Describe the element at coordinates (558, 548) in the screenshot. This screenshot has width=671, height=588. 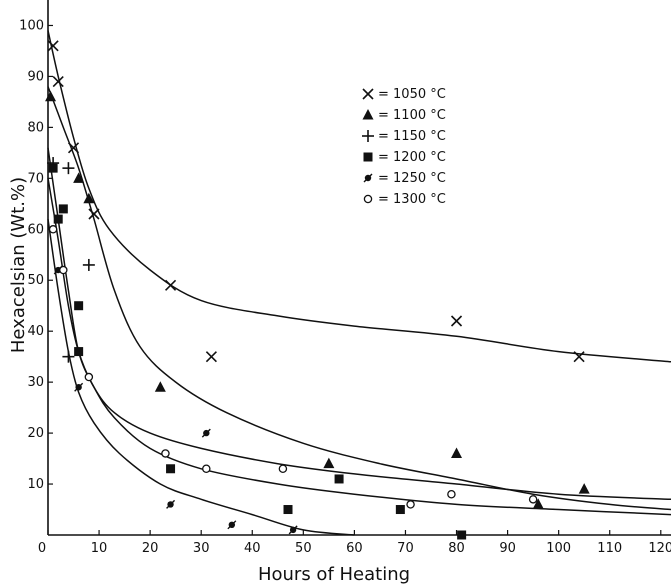
I see `x-tick-label: 100` at that location.